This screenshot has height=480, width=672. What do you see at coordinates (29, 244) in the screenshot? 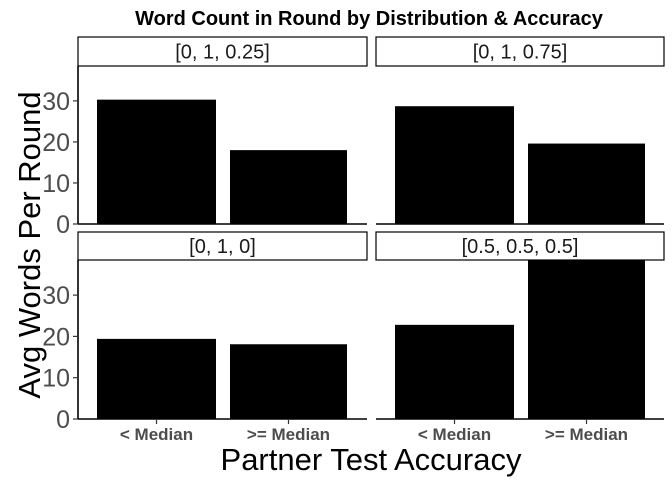
I see `y-axis-label: Avg Words Per Round` at bounding box center [29, 244].